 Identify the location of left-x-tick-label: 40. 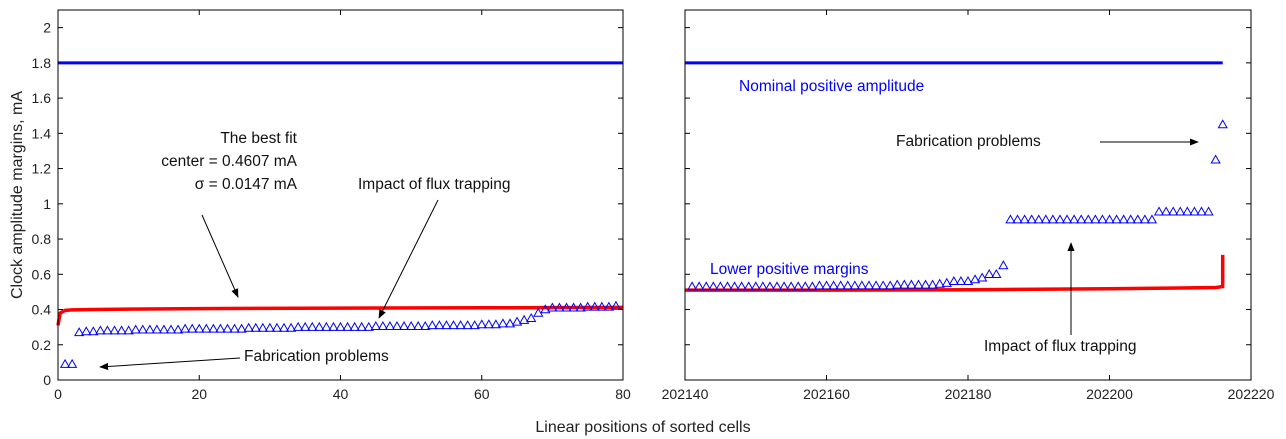
(341, 394).